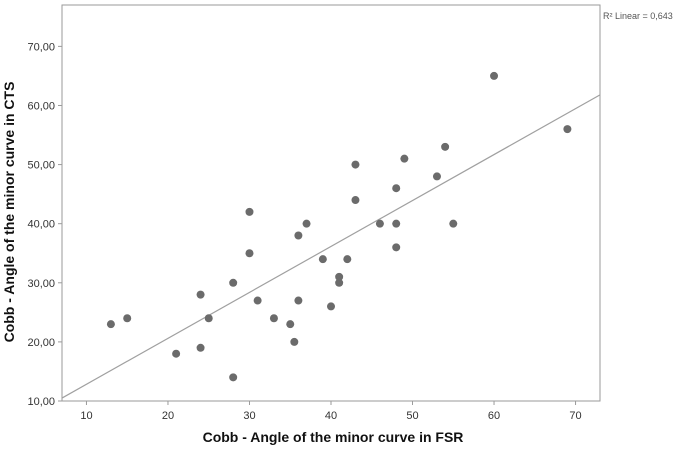 Image resolution: width=685 pixels, height=450 pixels. Describe the element at coordinates (41, 402) in the screenshot. I see `y-tick-label: 10,00` at that location.